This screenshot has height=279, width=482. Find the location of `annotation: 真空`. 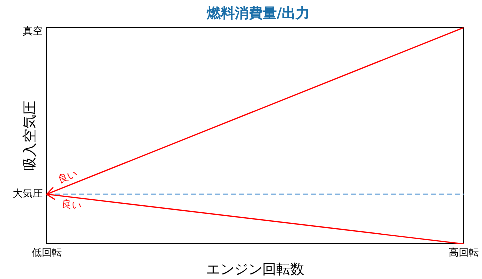

annotation: 真空 is located at coordinates (33, 31).